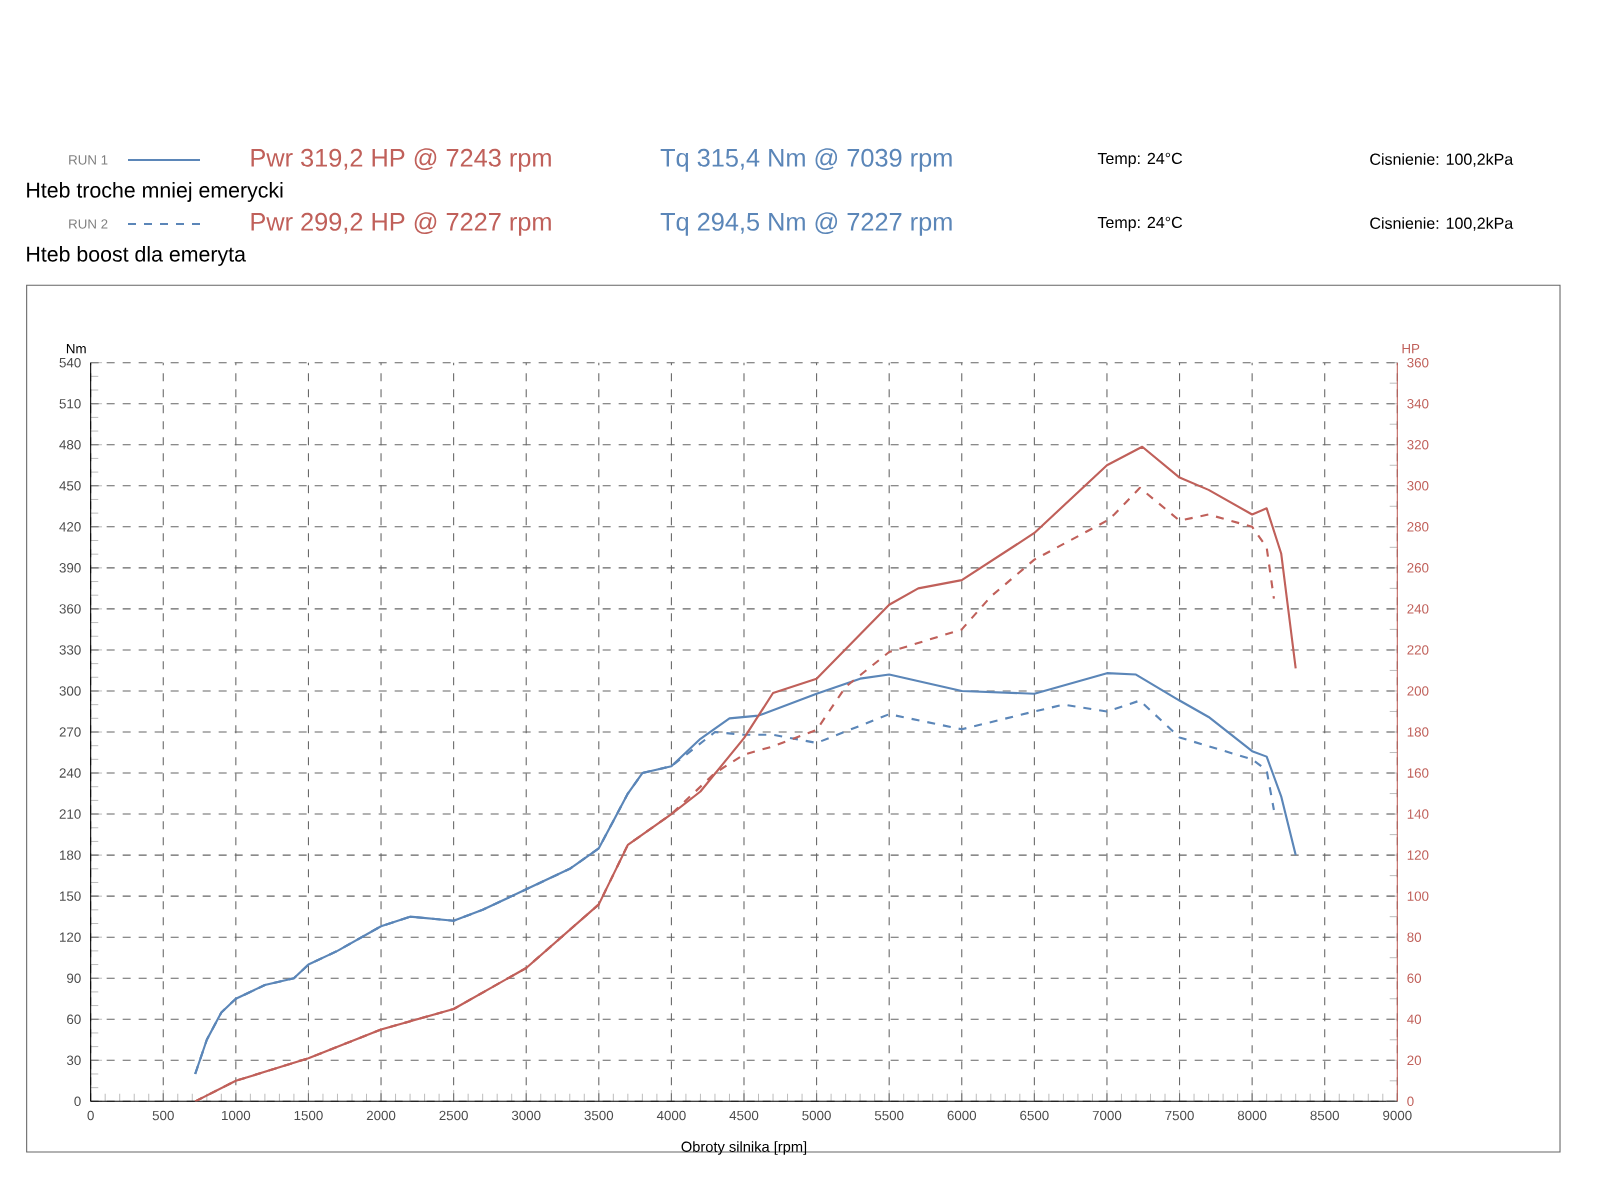 This screenshot has height=1200, width=1600. I want to click on text: Pwr 299,2 HP @ 7227 rpm, so click(401, 224).